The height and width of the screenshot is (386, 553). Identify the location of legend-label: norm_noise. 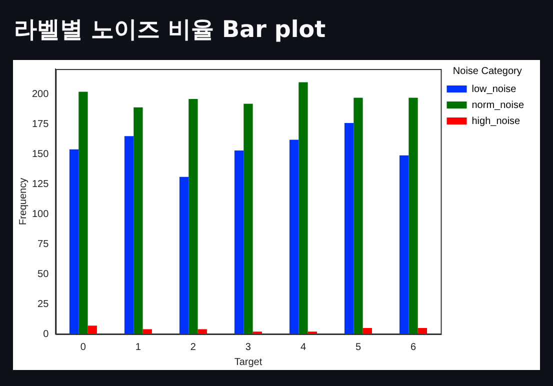
(498, 105).